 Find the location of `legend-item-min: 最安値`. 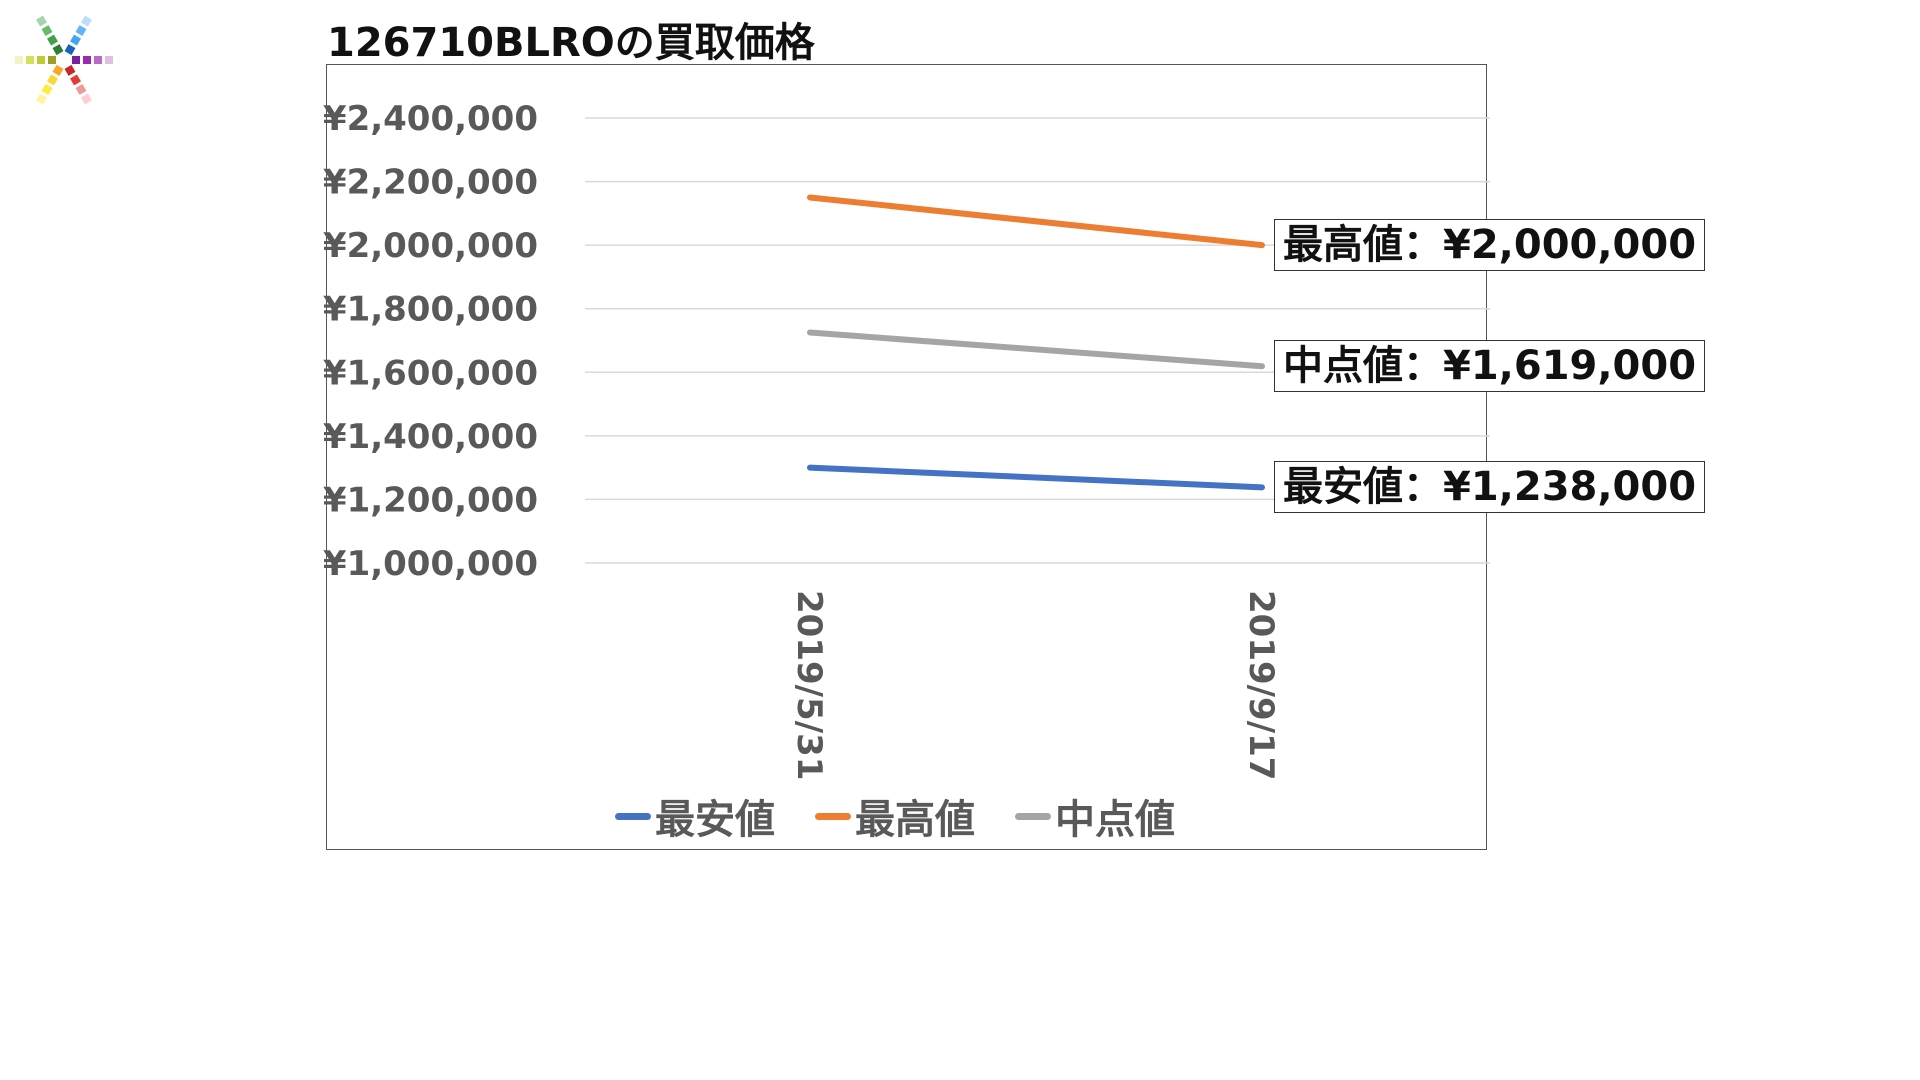

legend-item-min: 最安値 is located at coordinates (695, 816).